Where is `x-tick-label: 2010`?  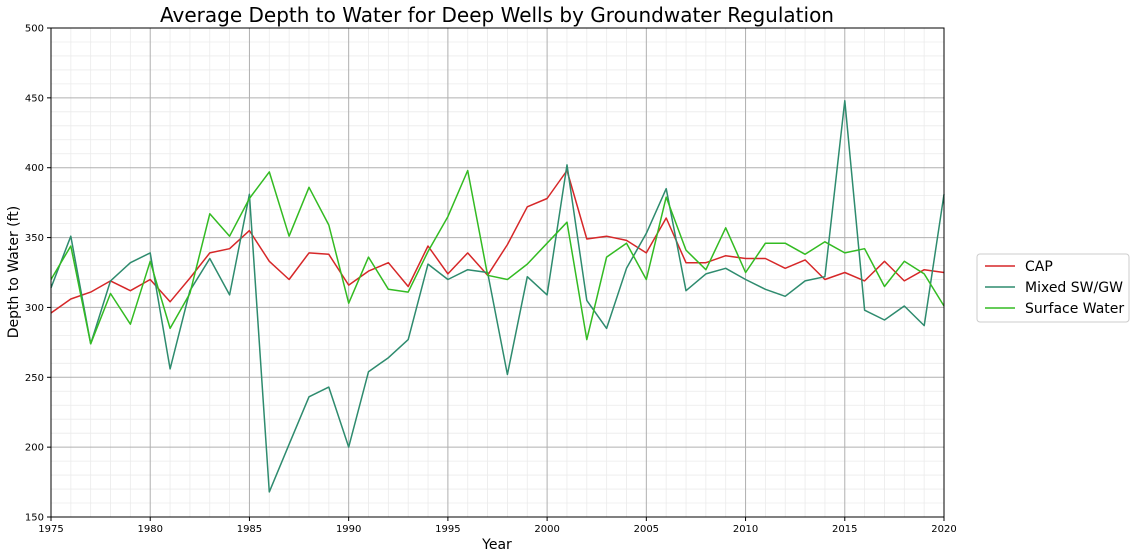 x-tick-label: 2010 is located at coordinates (745, 529).